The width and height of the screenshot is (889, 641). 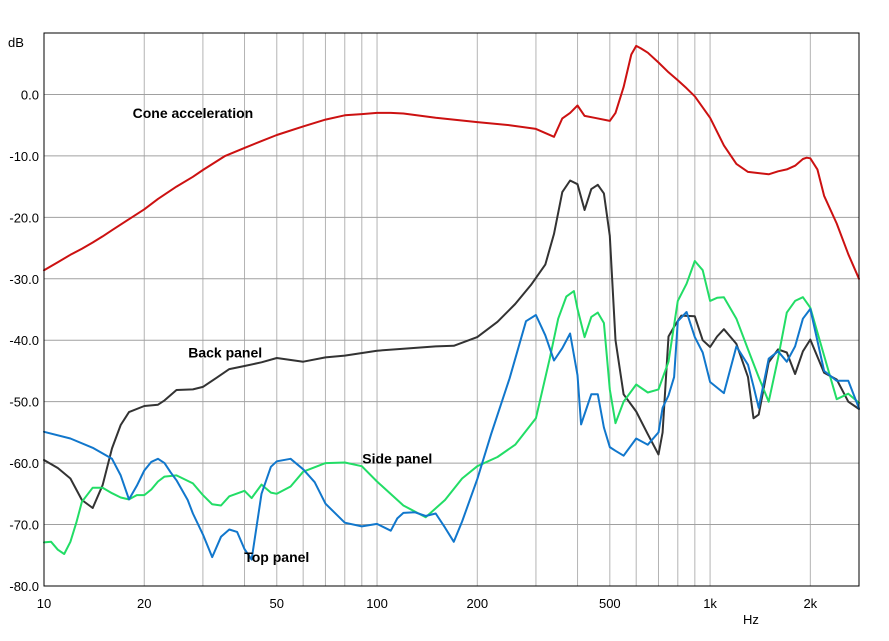 I want to click on series-annotation: Cone acceleration, so click(x=193, y=113).